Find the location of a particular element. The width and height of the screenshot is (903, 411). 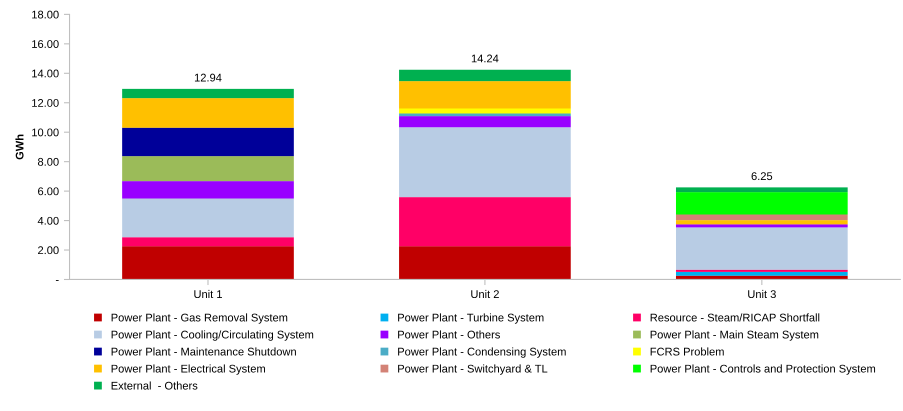

x-tick-label: Unit 2 is located at coordinates (485, 294).